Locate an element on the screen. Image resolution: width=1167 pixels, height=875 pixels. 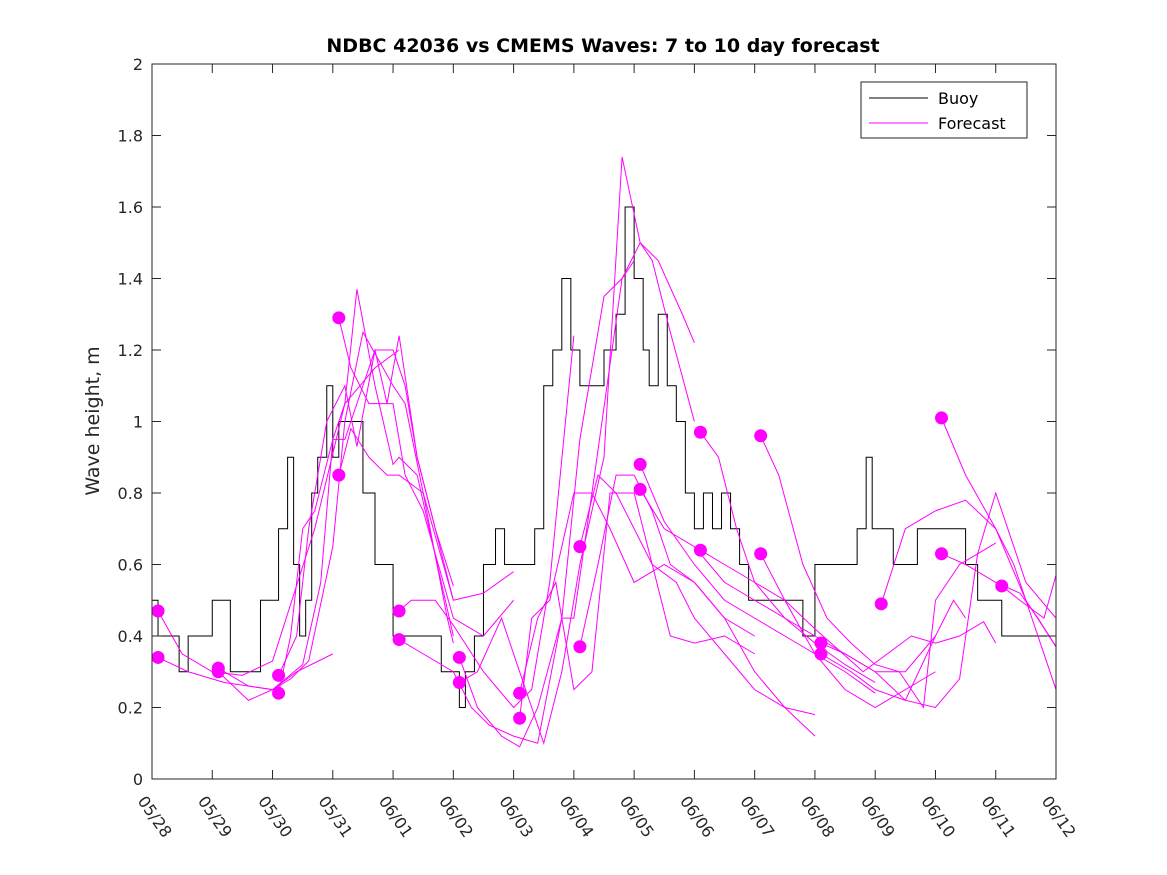
y-axis-label: Wave height, m is located at coordinates (93, 420).